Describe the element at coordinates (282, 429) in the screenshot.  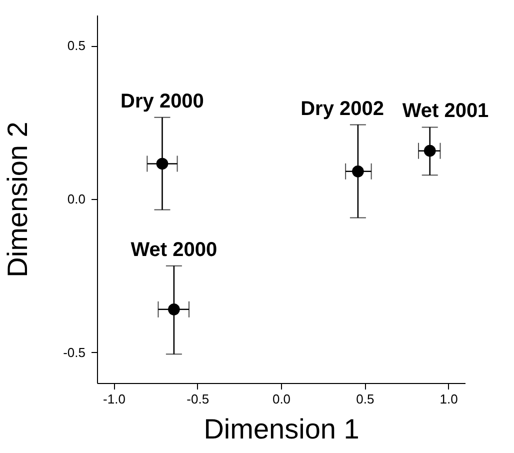
I see `x-axis-title: Dimension 1` at that location.